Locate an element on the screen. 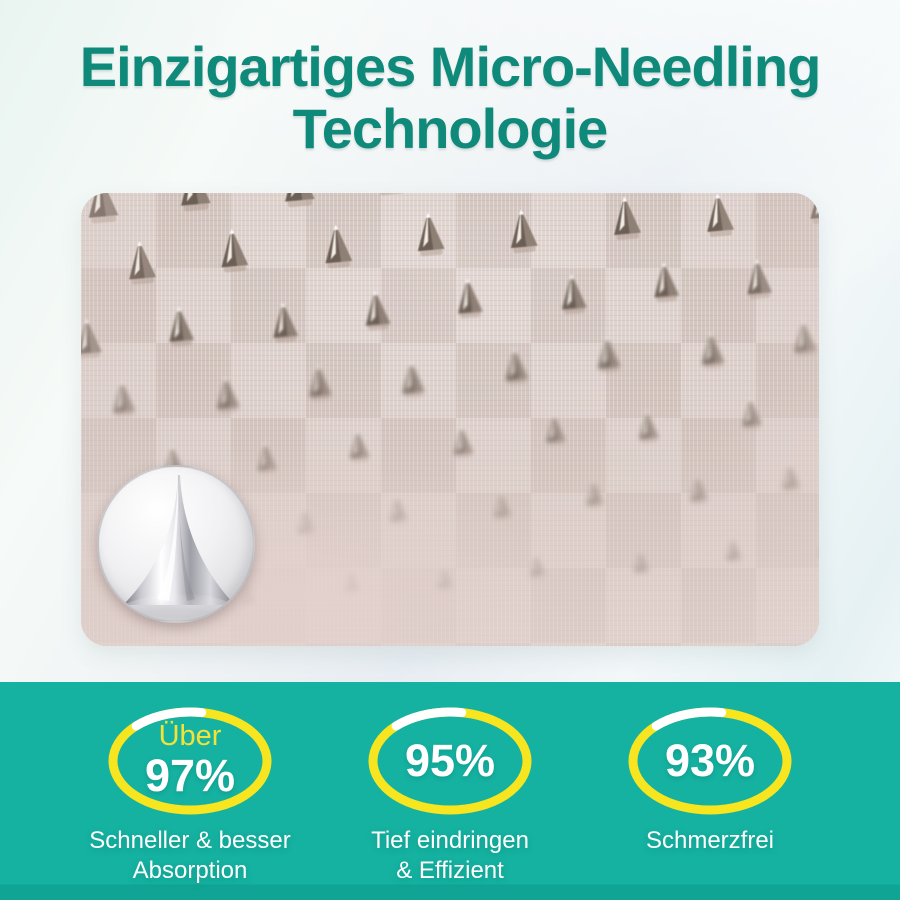 The height and width of the screenshot is (900, 900). stat-ring: Über 97% is located at coordinates (190, 761).